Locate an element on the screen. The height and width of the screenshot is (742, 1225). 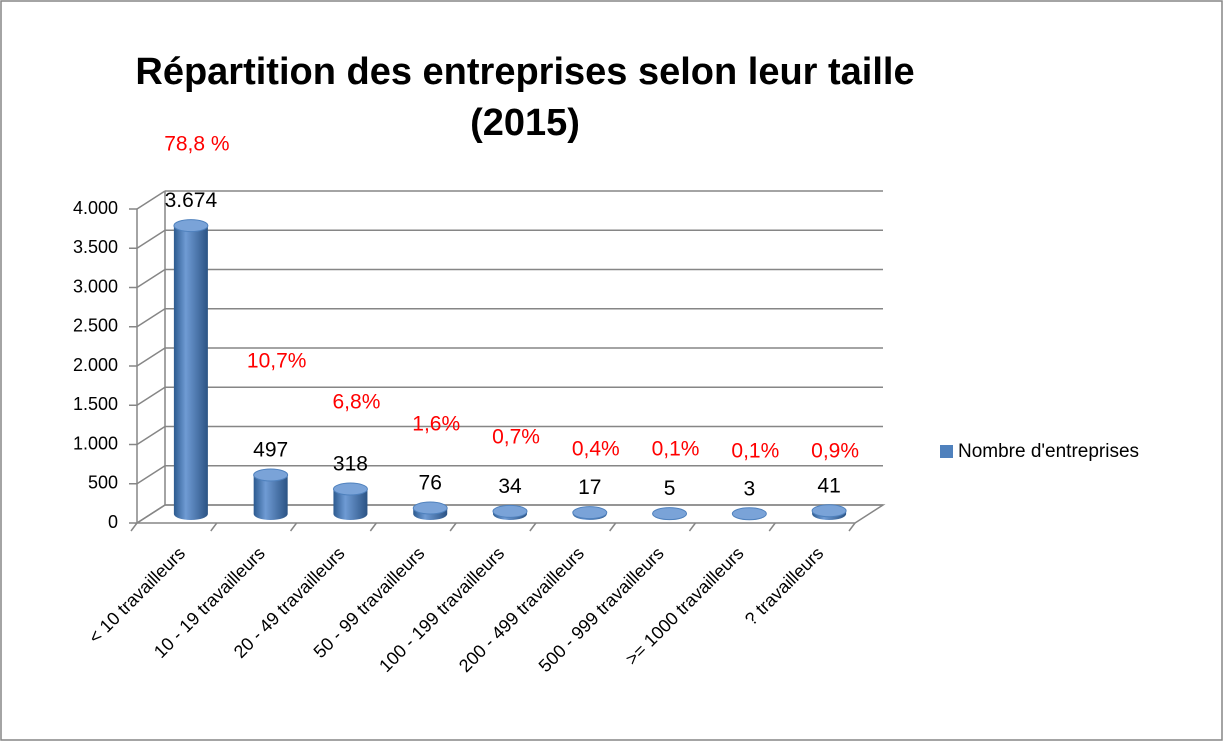
annotation: 1,6% is located at coordinates (436, 424).